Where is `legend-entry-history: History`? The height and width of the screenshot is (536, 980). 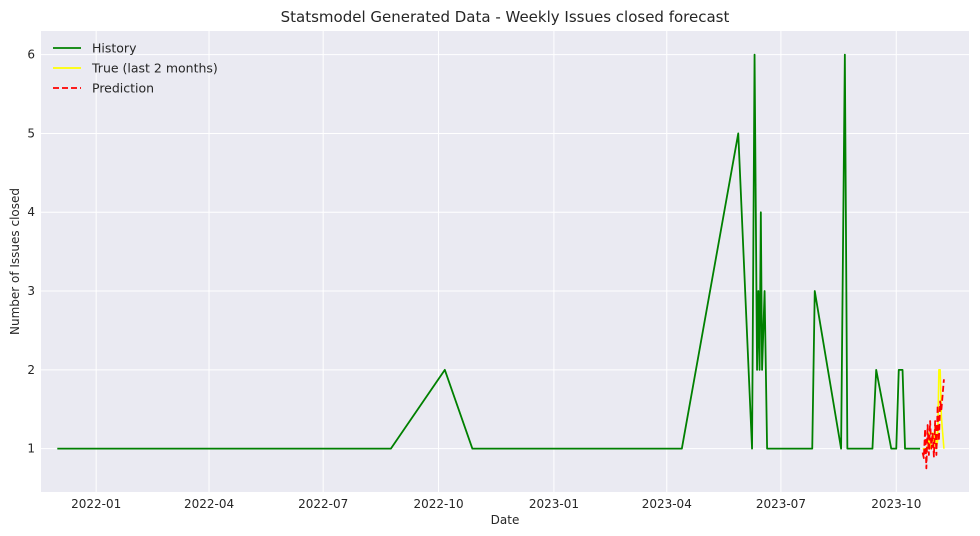 legend-entry-history: History is located at coordinates (114, 48).